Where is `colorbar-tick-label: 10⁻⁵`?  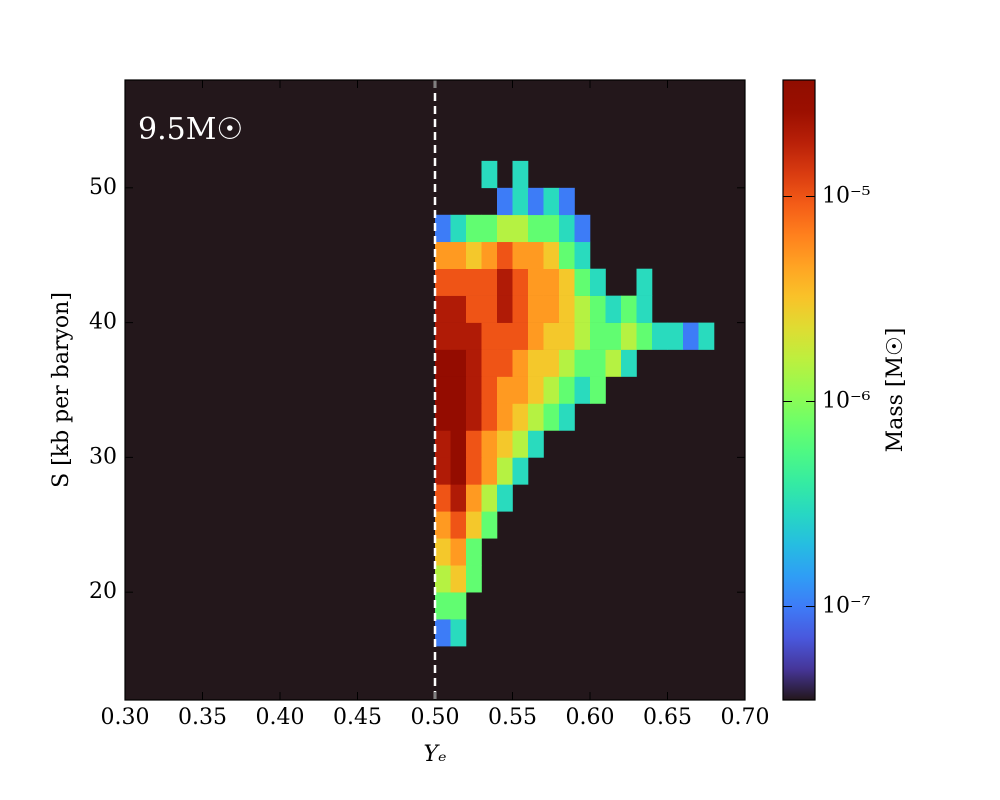
colorbar-tick-label: 10⁻⁵ is located at coordinates (846, 195).